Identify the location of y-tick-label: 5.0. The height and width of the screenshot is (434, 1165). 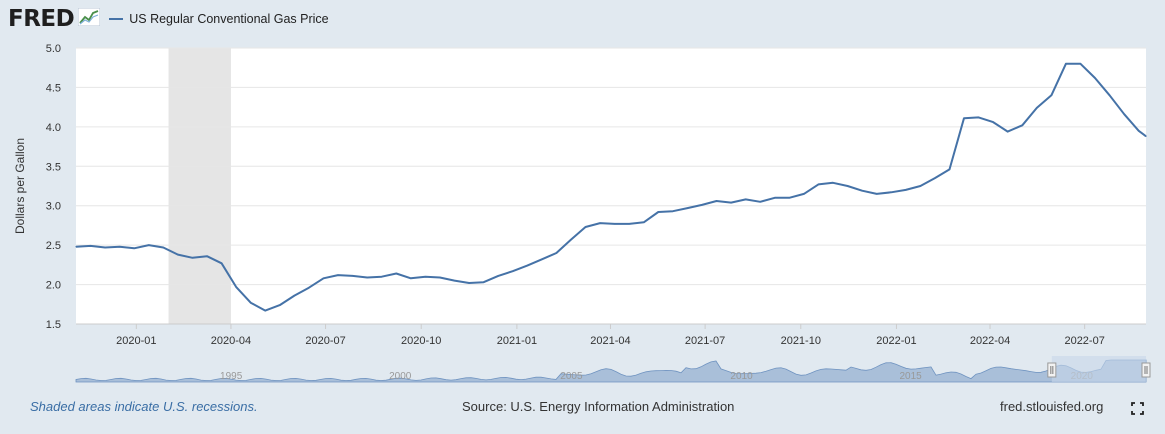
(53, 49).